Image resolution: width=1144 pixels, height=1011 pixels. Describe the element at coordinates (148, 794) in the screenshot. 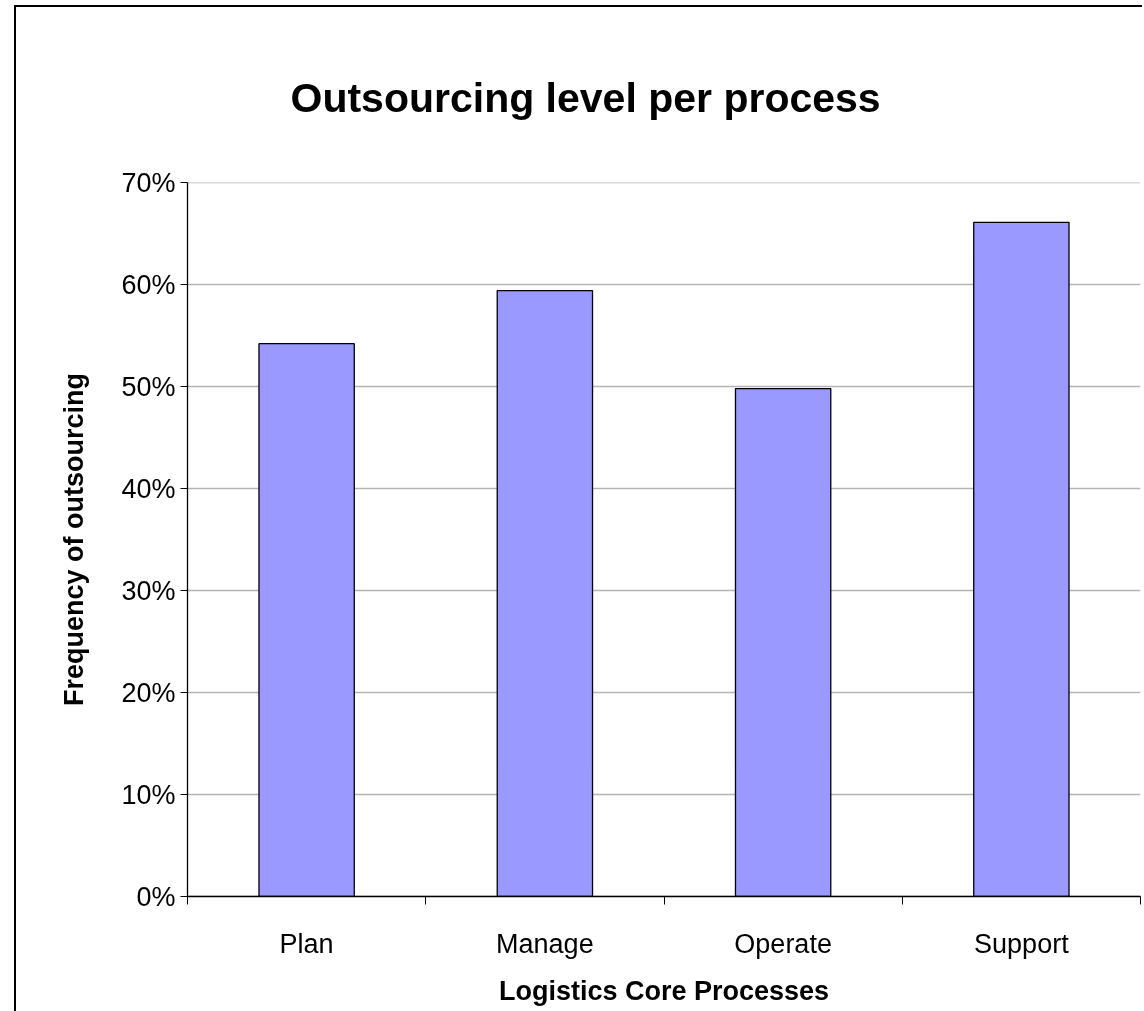

I see `y-tick-label: 10%` at that location.